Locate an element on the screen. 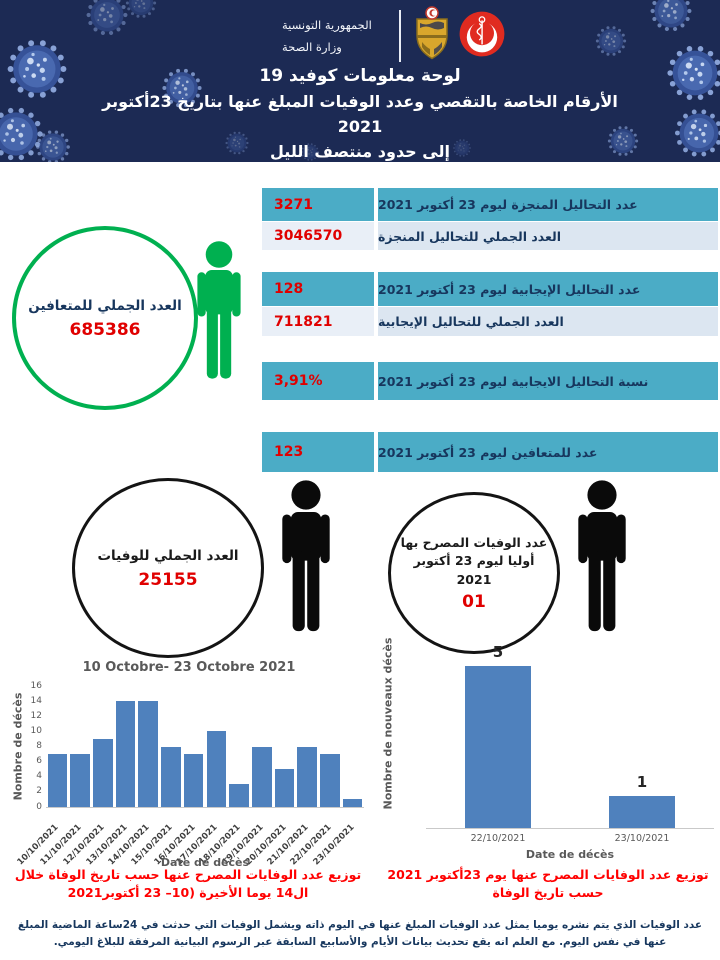  gov-line2: وزارة الصحة is located at coordinates (312, 47).